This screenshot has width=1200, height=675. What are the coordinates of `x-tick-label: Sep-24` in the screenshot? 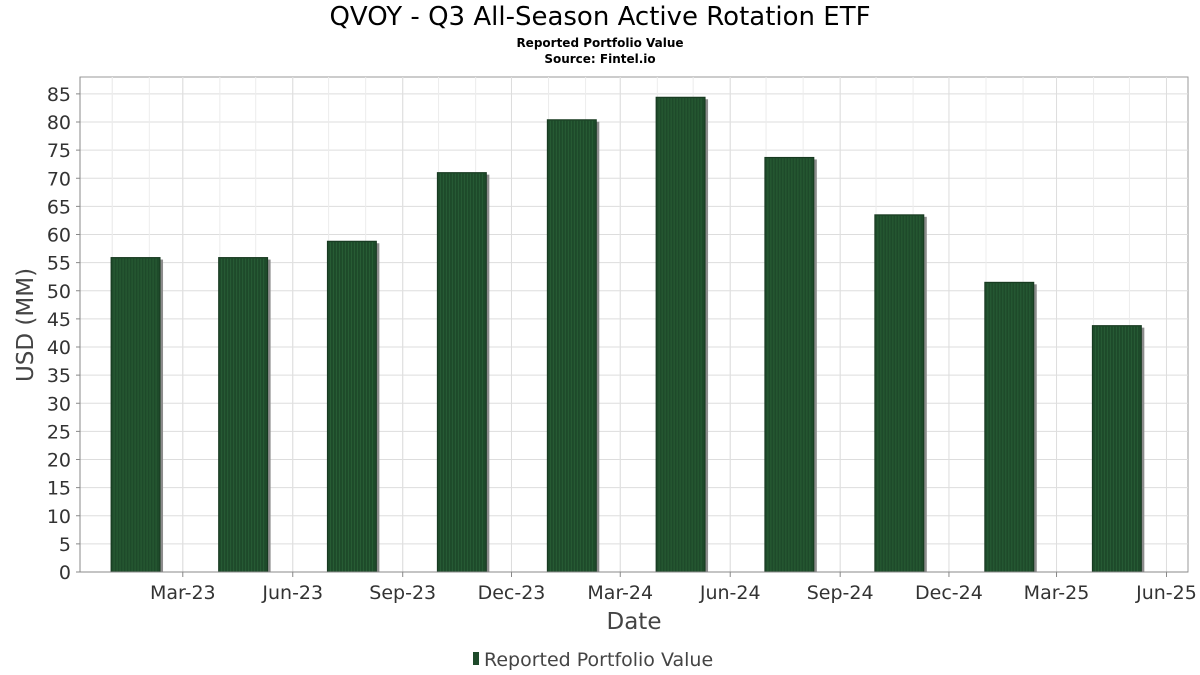 It's located at (840, 593).